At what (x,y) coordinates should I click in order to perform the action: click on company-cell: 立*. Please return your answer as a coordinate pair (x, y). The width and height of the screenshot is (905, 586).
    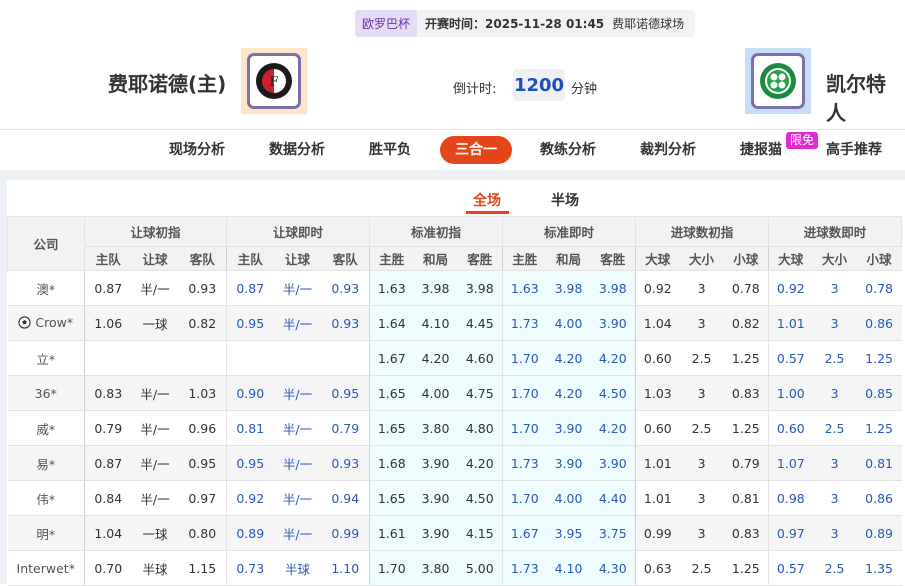
    Looking at the image, I should click on (46, 358).